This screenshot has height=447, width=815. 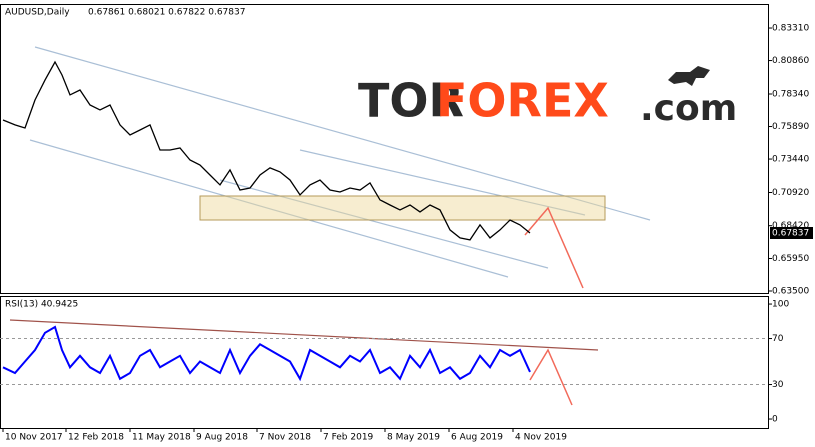 I want to click on ohlc: 0.67861 0.68021 0.67822 0.67837, so click(x=166, y=13).